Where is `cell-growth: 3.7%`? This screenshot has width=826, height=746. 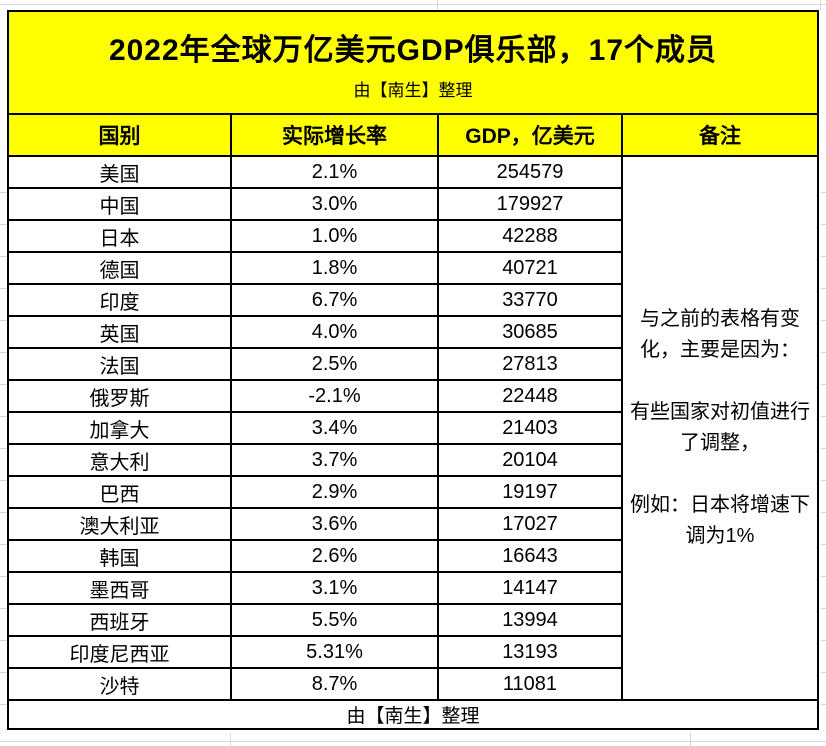 cell-growth: 3.7% is located at coordinates (334, 460).